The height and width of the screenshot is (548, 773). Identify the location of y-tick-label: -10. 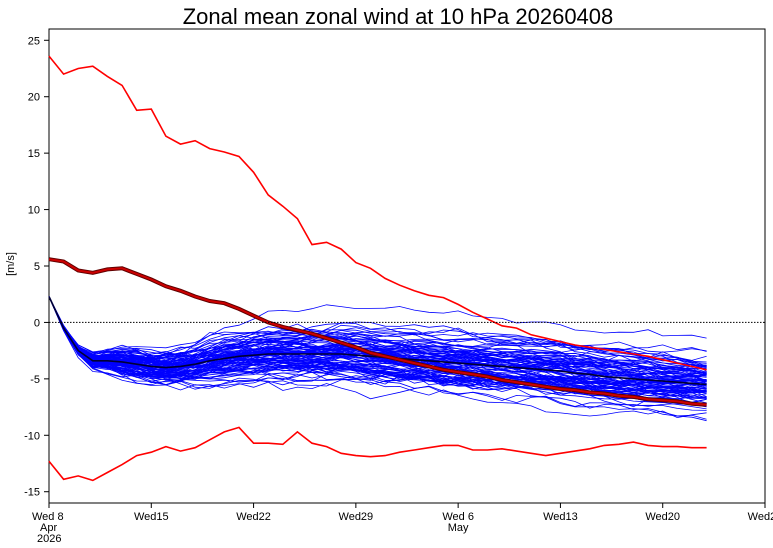
(32, 436).